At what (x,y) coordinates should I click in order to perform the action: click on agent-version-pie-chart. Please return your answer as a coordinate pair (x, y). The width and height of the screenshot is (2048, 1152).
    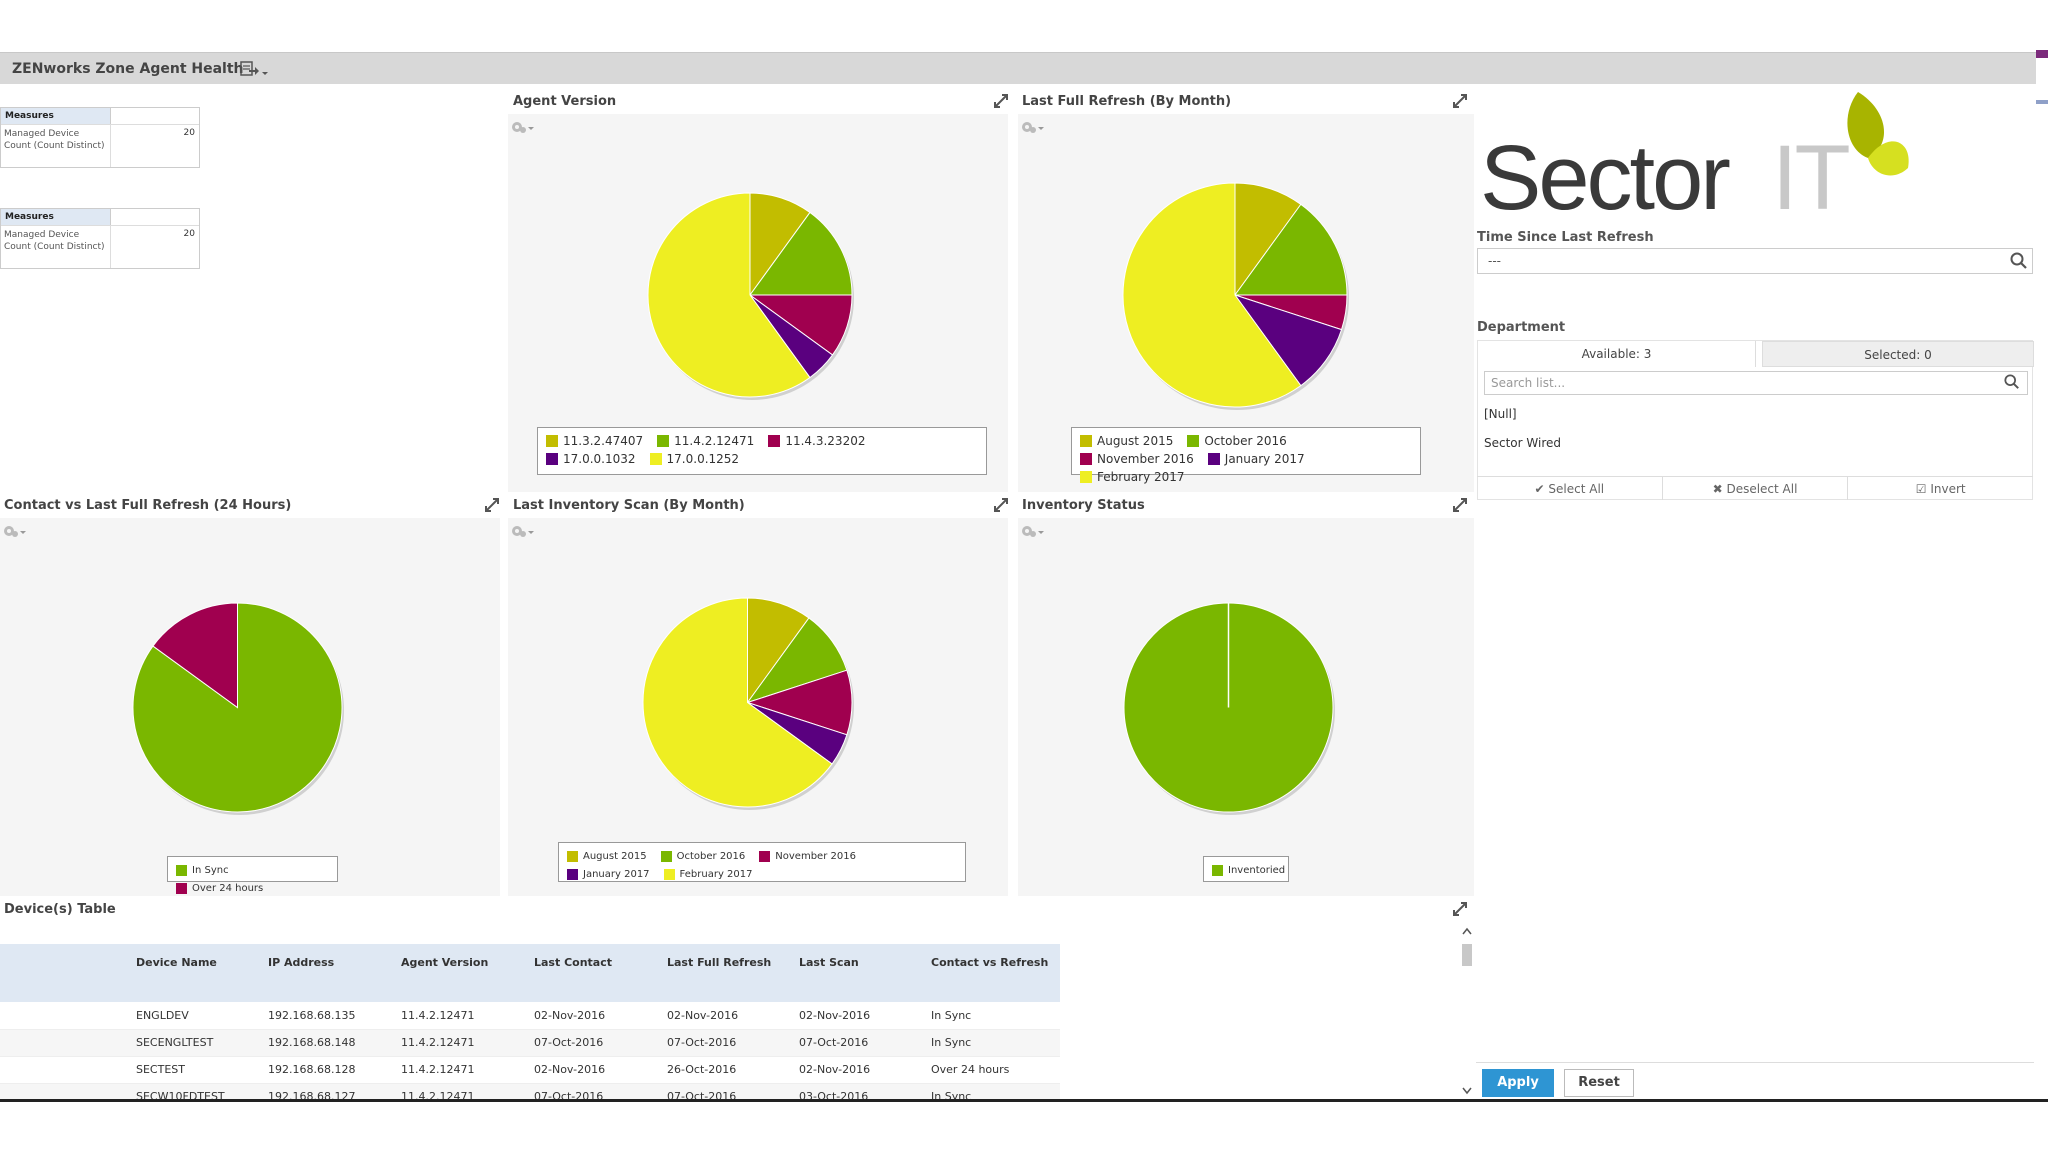
    Looking at the image, I should click on (750, 296).